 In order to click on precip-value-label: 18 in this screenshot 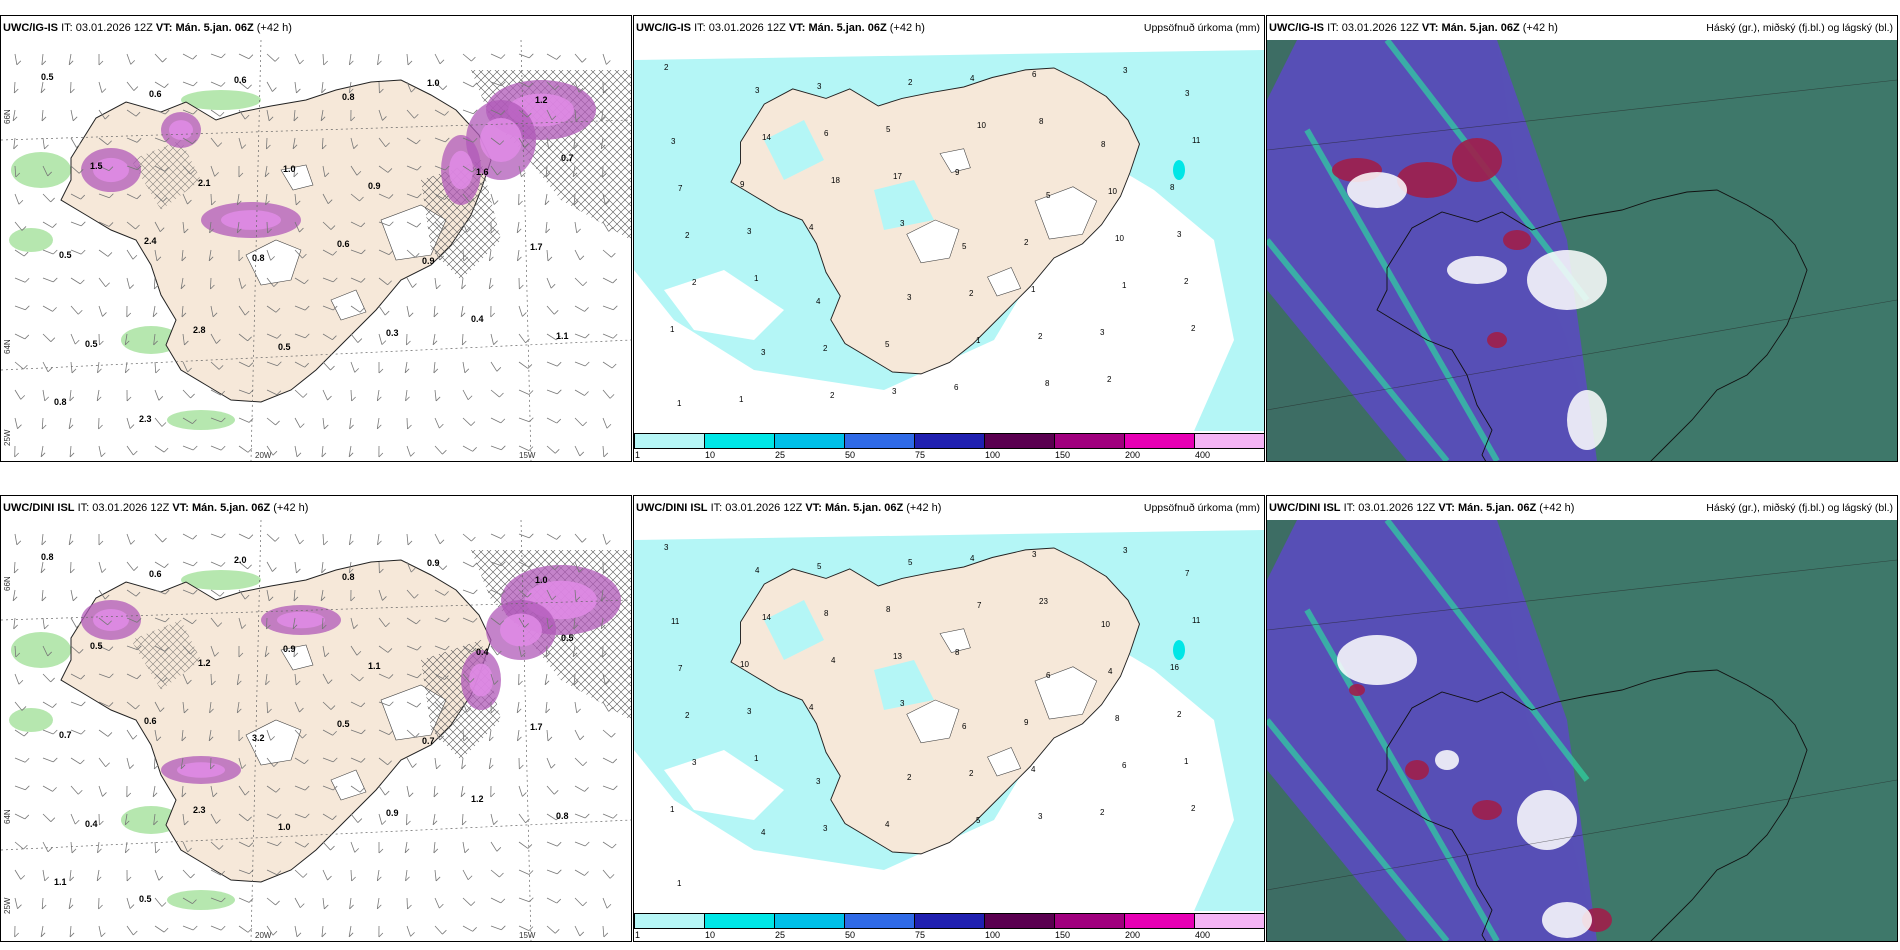, I will do `click(835, 180)`.